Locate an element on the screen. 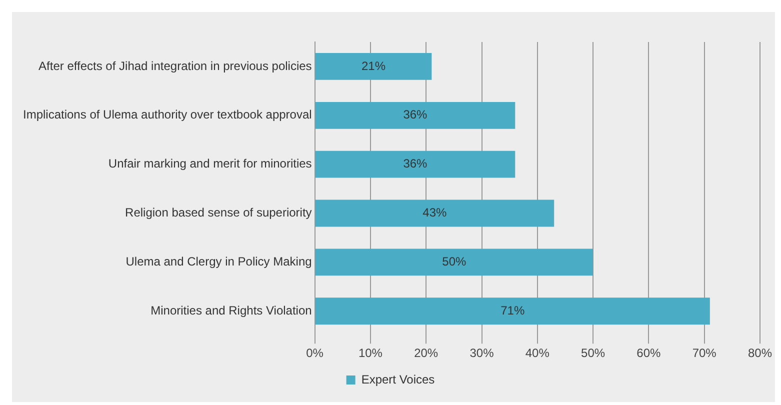 The image size is (781, 405). data-label: 21% is located at coordinates (373, 65).